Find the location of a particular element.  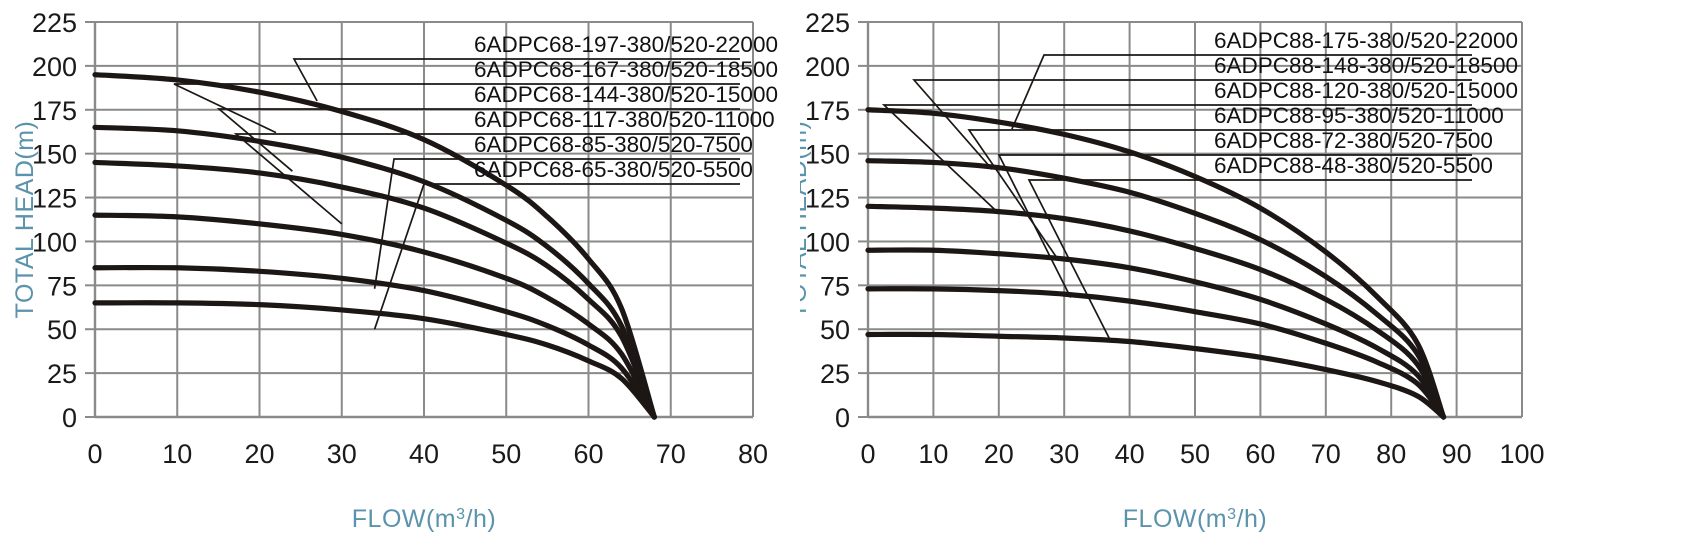

legend-label: 6ADPC88-175-380/520-22000 is located at coordinates (1366, 40).